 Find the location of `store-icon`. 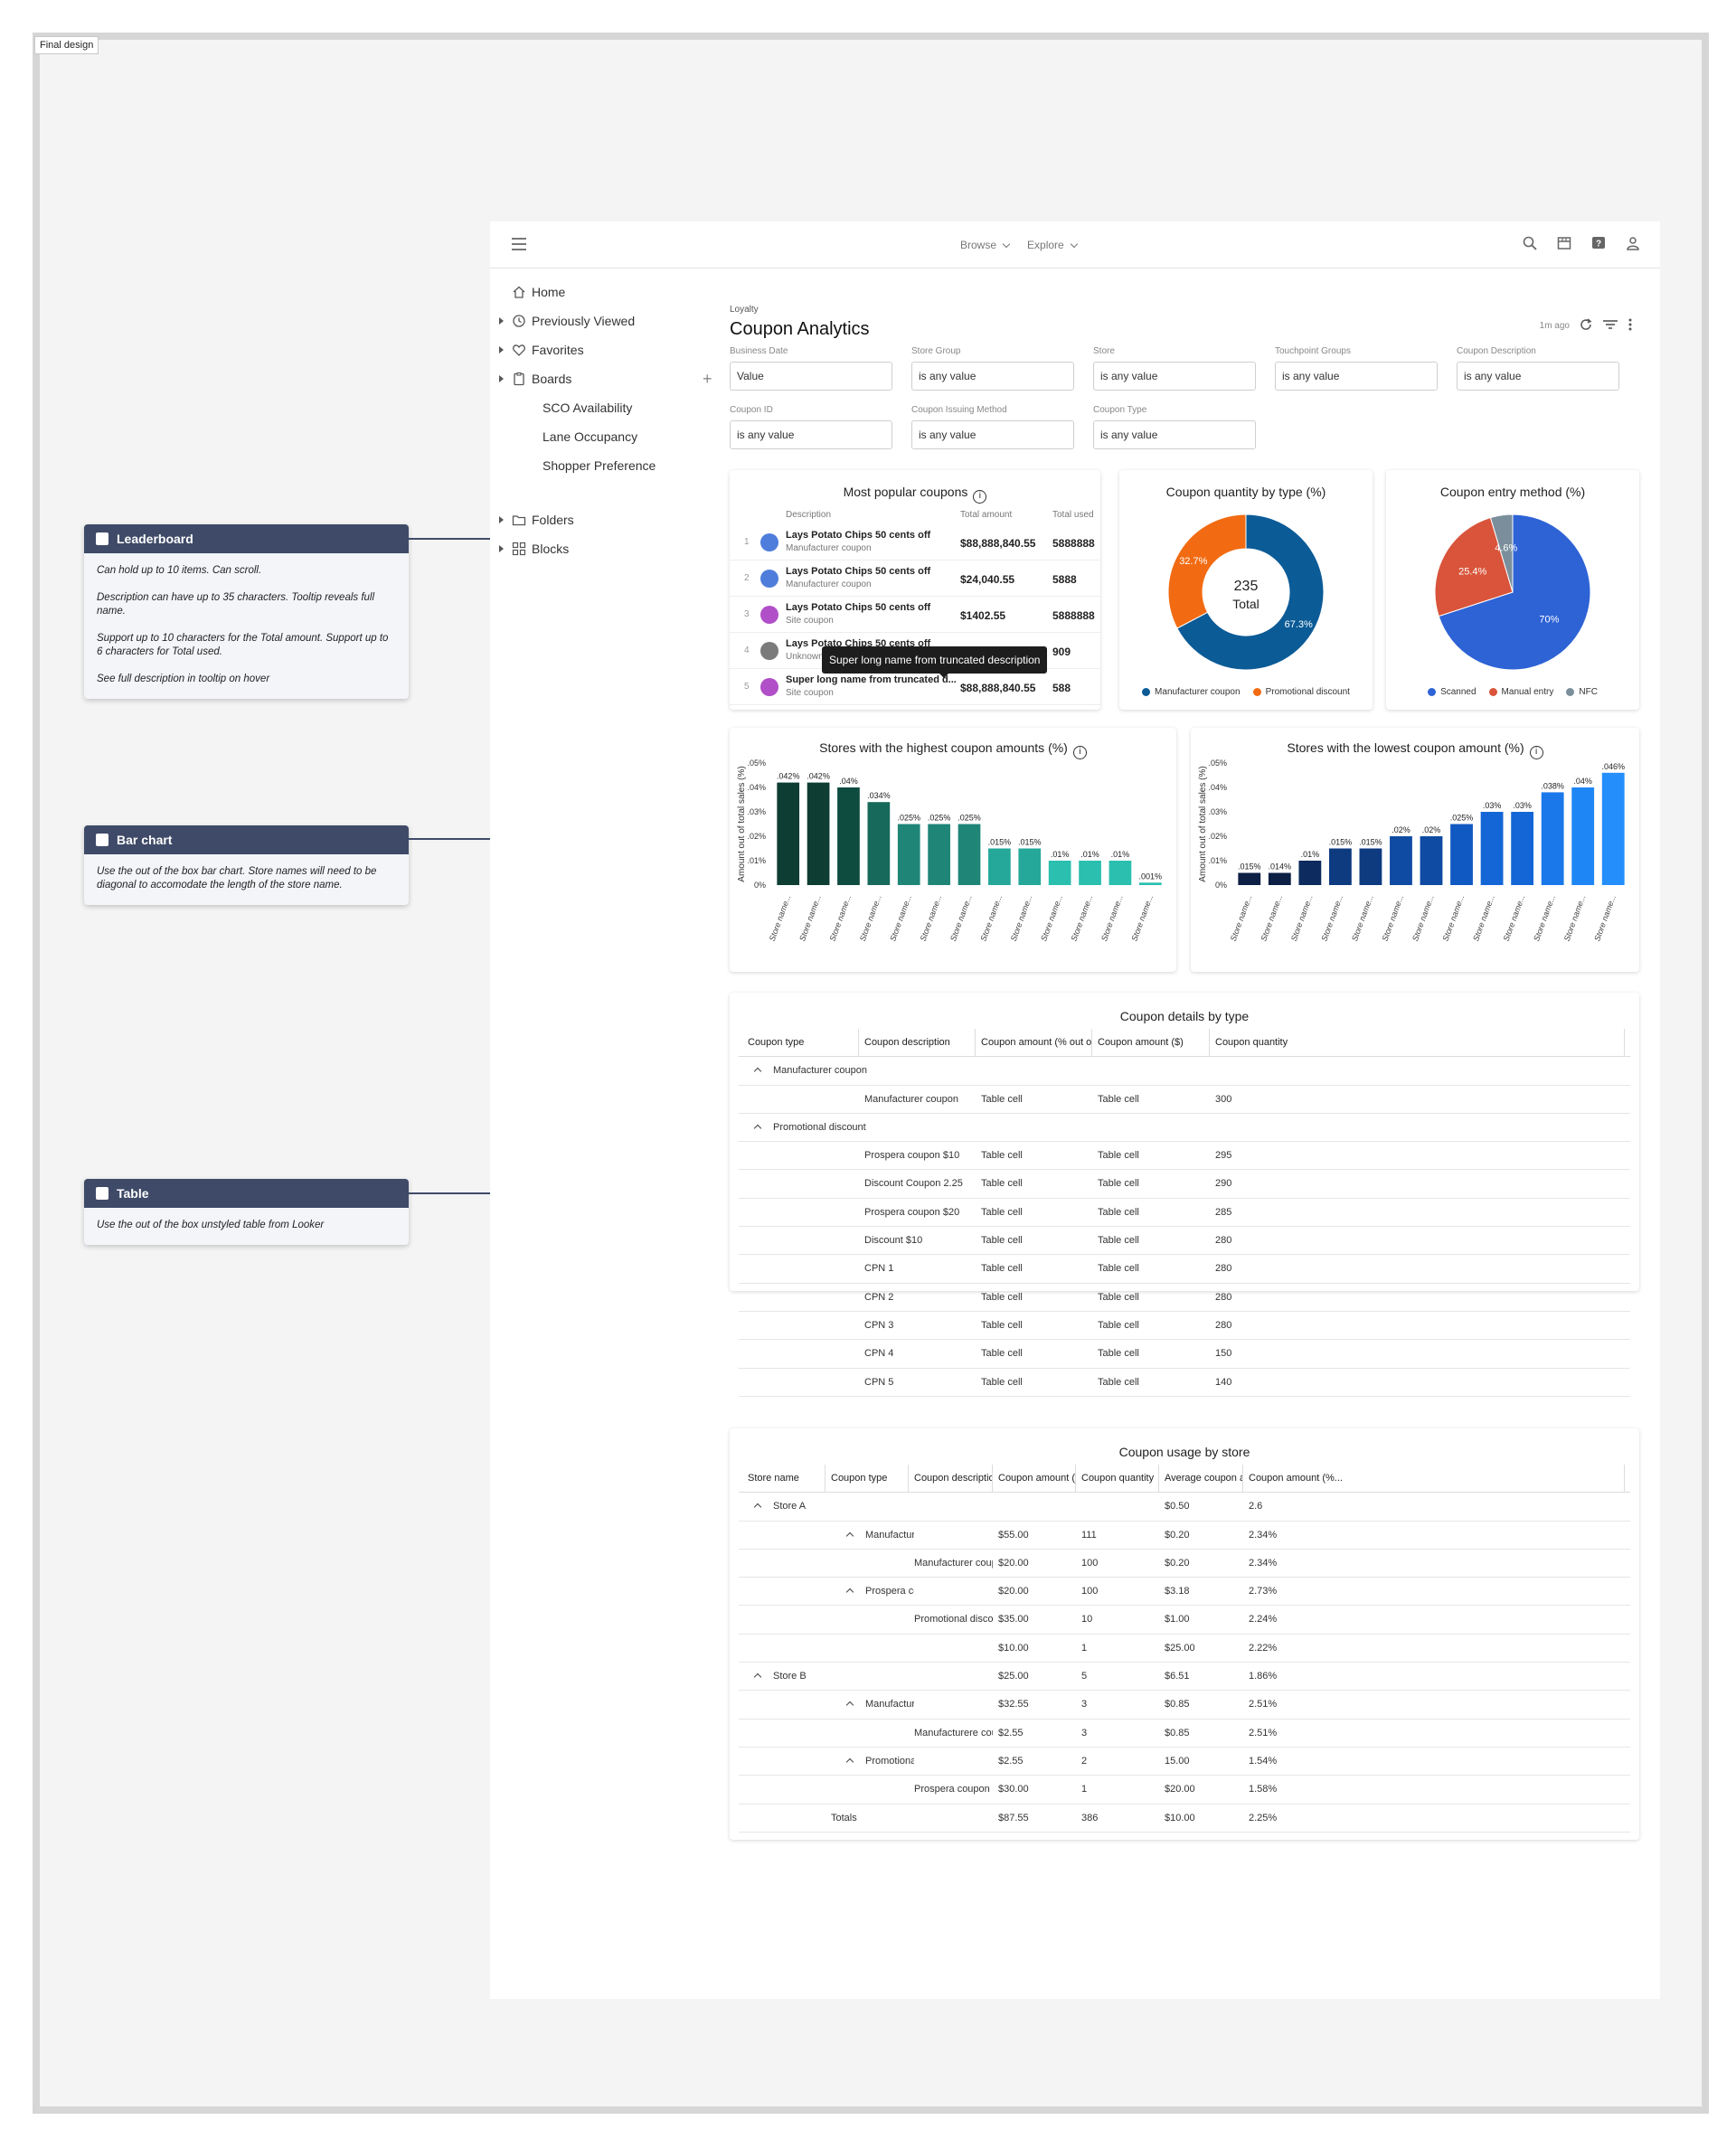

store-icon is located at coordinates (1564, 243).